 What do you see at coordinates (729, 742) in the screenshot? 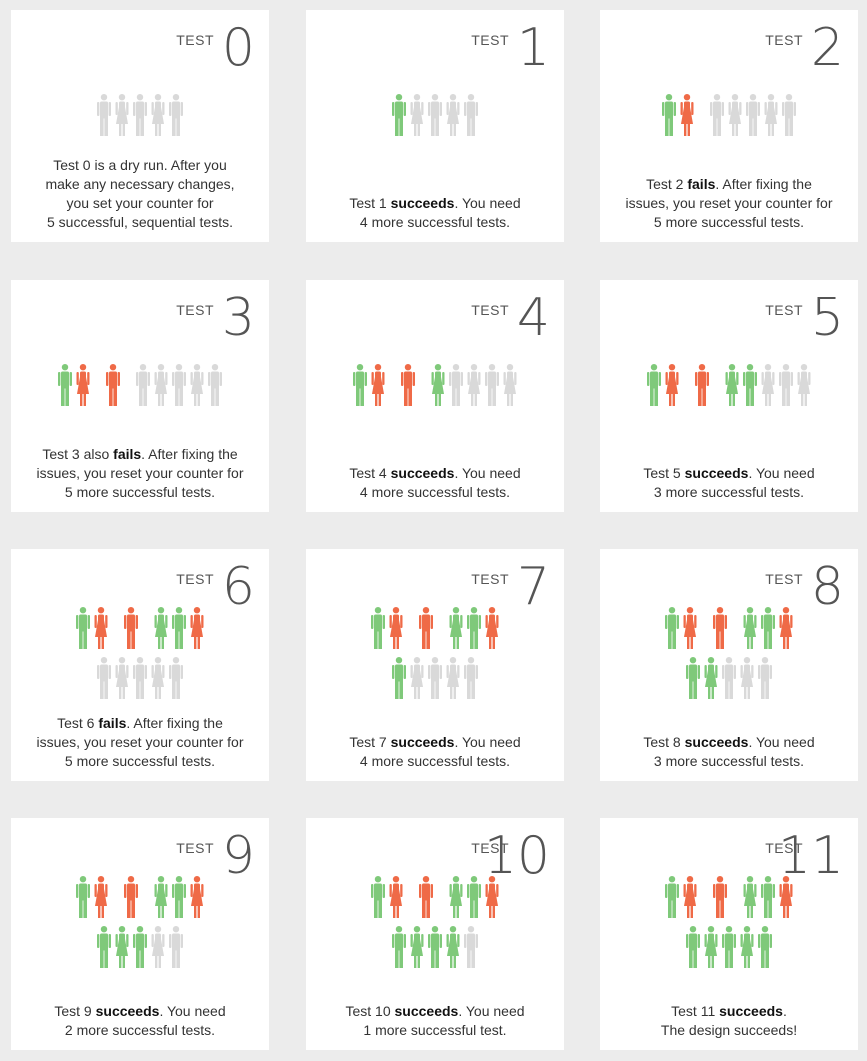
I see `caption-line: Test 8 succeeds. You need` at bounding box center [729, 742].